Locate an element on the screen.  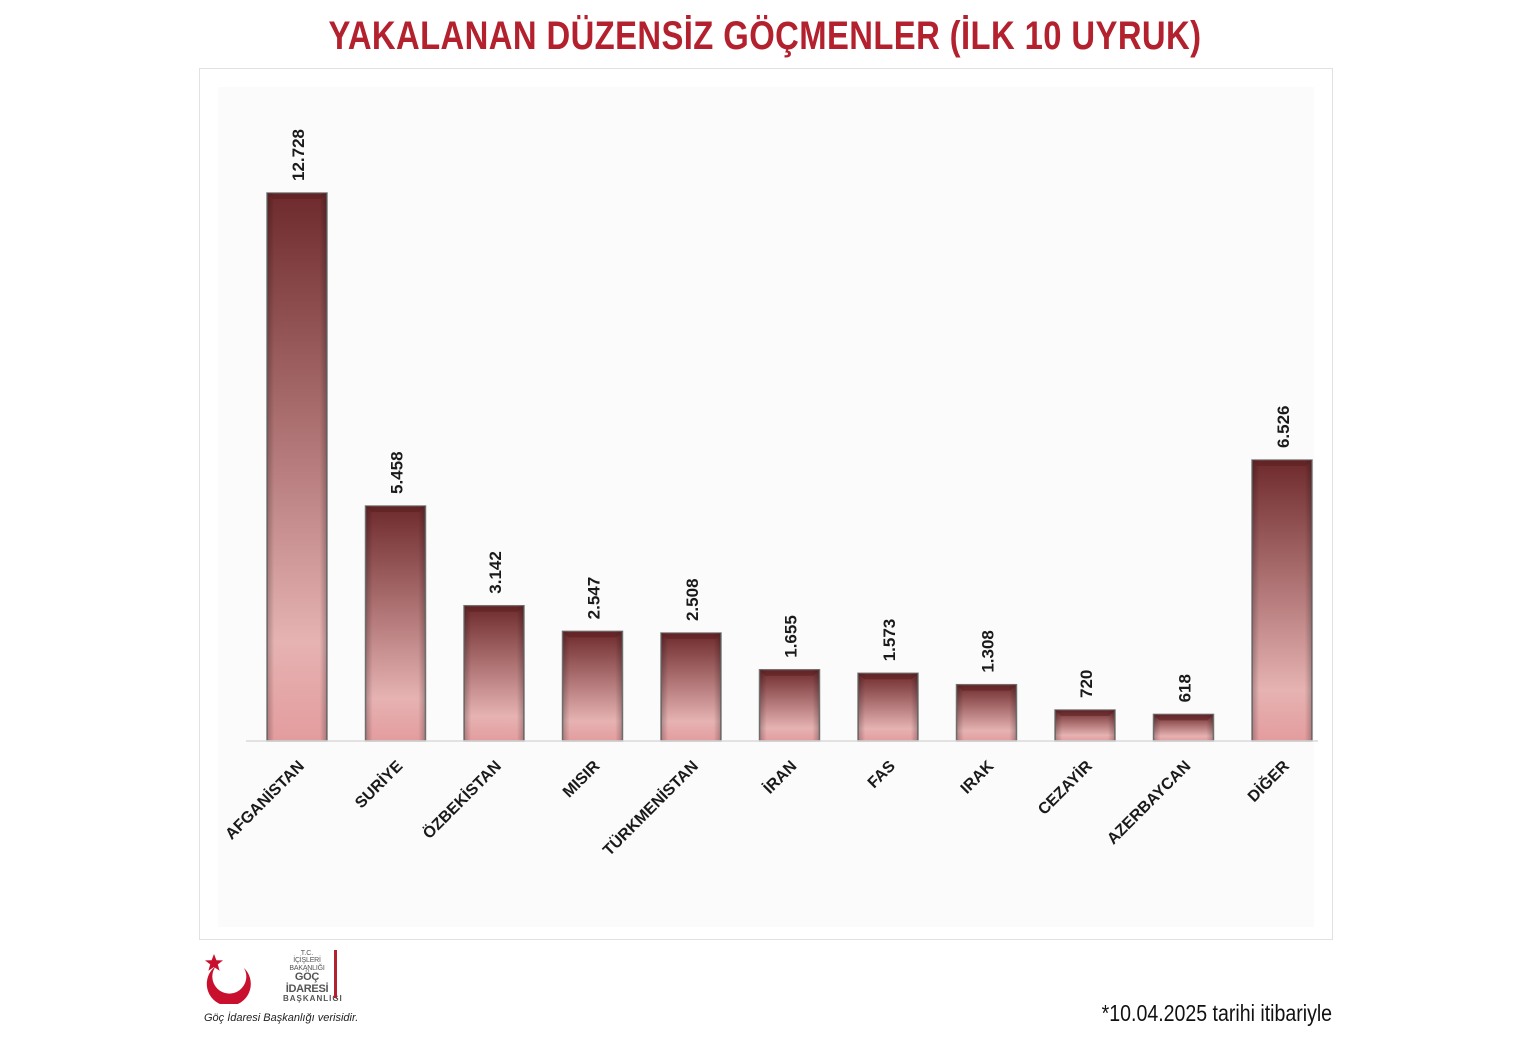
logo-divider is located at coordinates (335, 974).